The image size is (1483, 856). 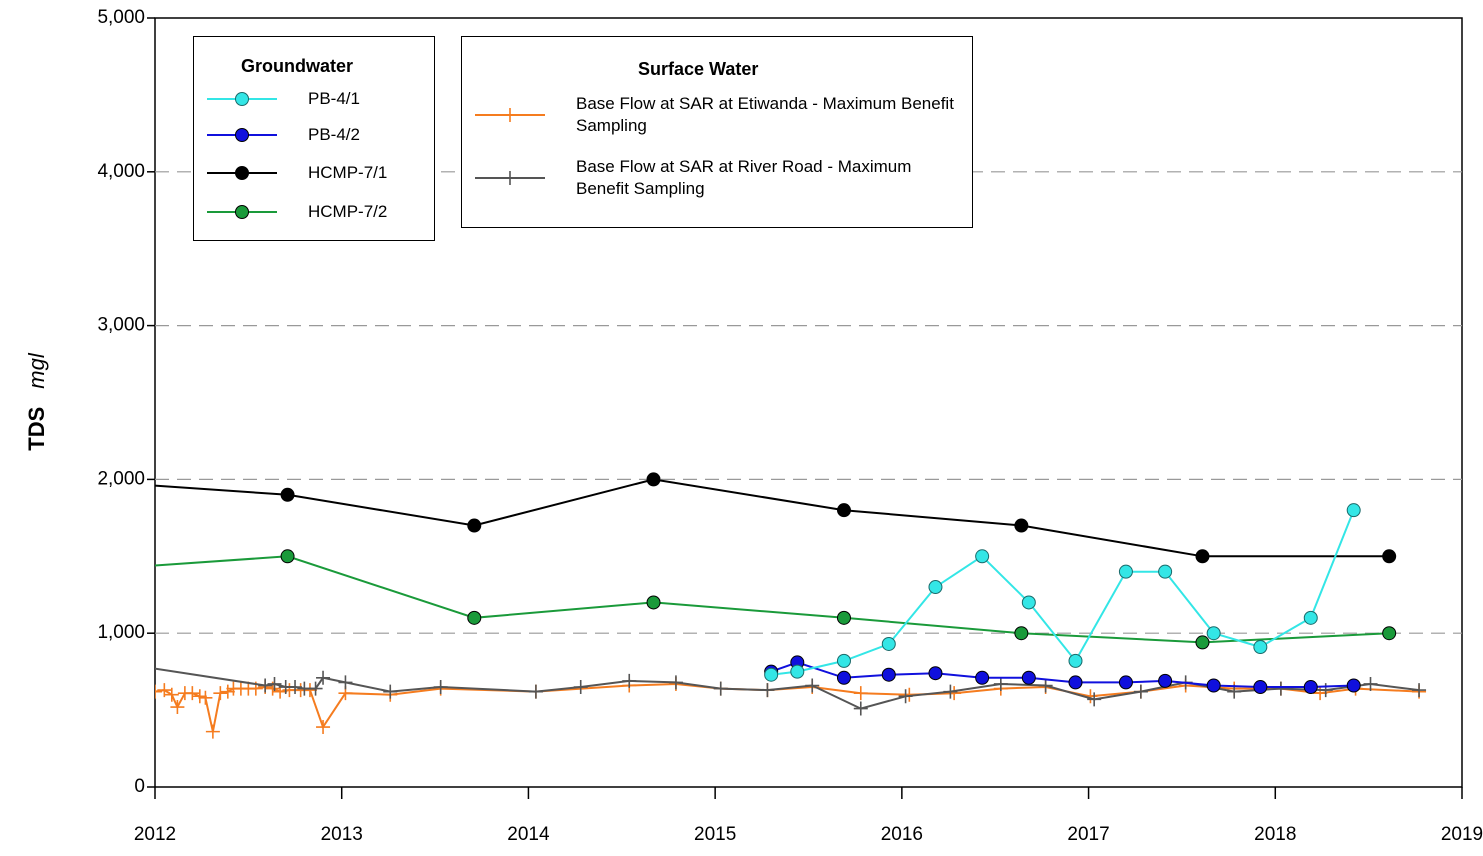 What do you see at coordinates (715, 834) in the screenshot?
I see `x-tick-label: 2015` at bounding box center [715, 834].